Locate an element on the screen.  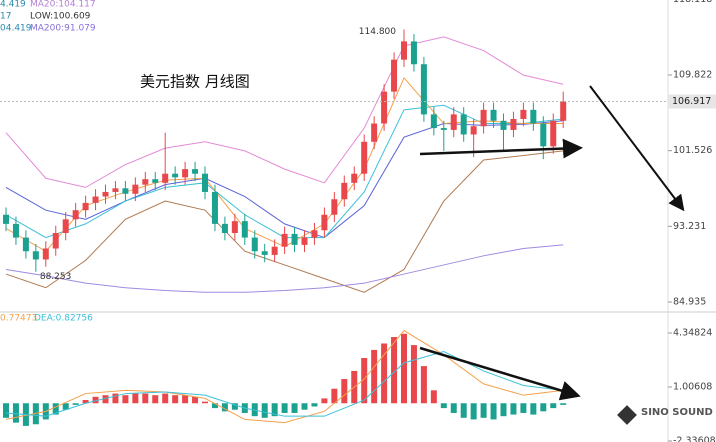
y-tick-label: 93.231 is located at coordinates (689, 226).